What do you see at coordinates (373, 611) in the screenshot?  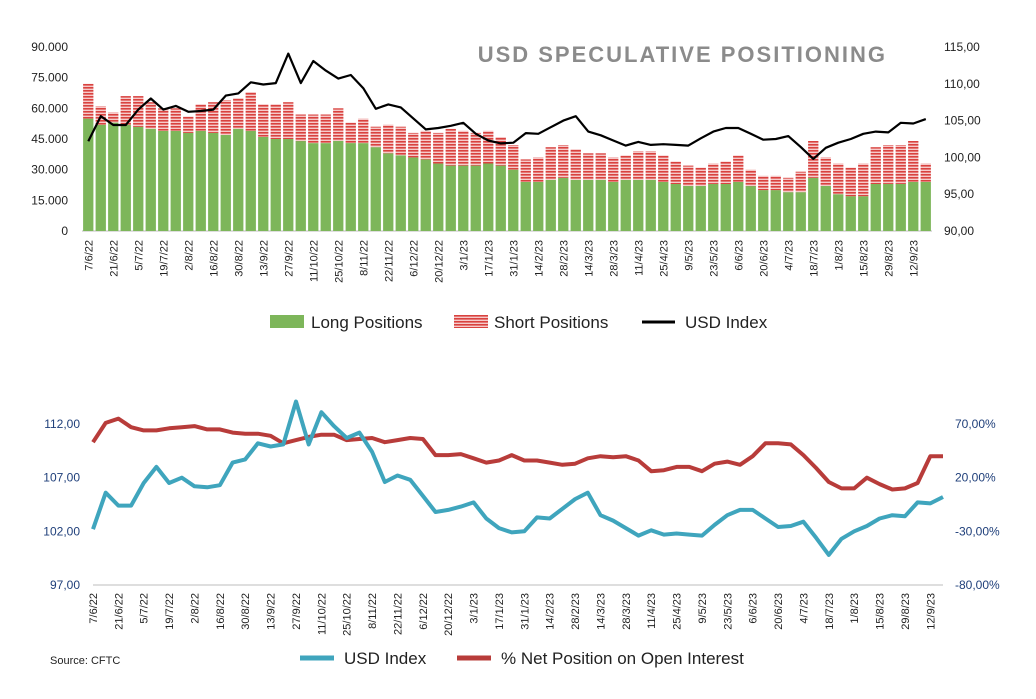 I see `x-tick-label: 8/11/22` at bounding box center [373, 611].